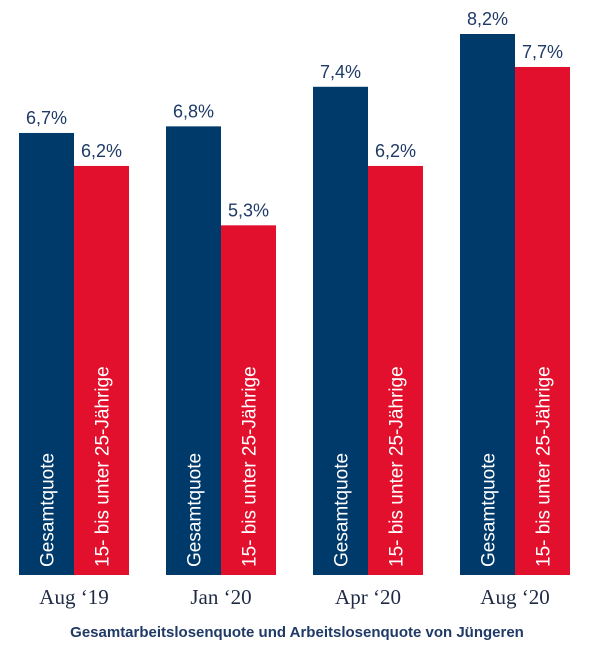 This screenshot has height=646, width=595. I want to click on bar-series-label-juengere-1: 15- bis unter 25-Jährige, so click(250, 466).